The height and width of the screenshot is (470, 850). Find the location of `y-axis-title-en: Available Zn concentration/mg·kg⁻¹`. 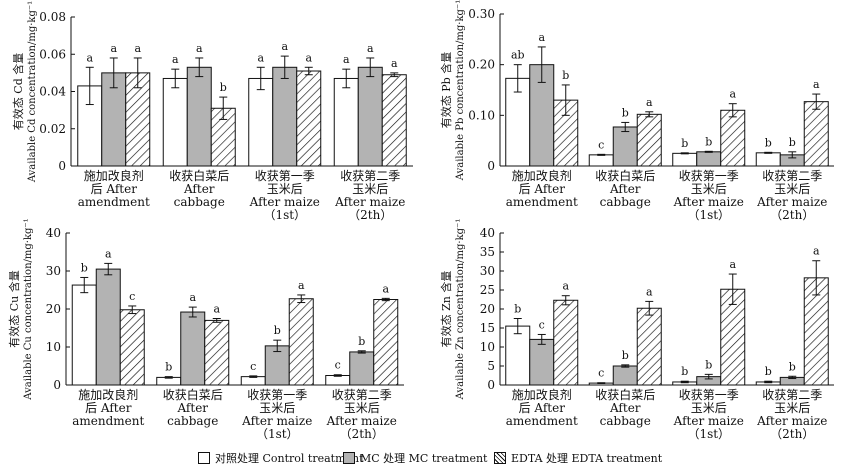

y-axis-title-en: Available Zn concentration/mg·kg⁻¹ is located at coordinates (460, 310).